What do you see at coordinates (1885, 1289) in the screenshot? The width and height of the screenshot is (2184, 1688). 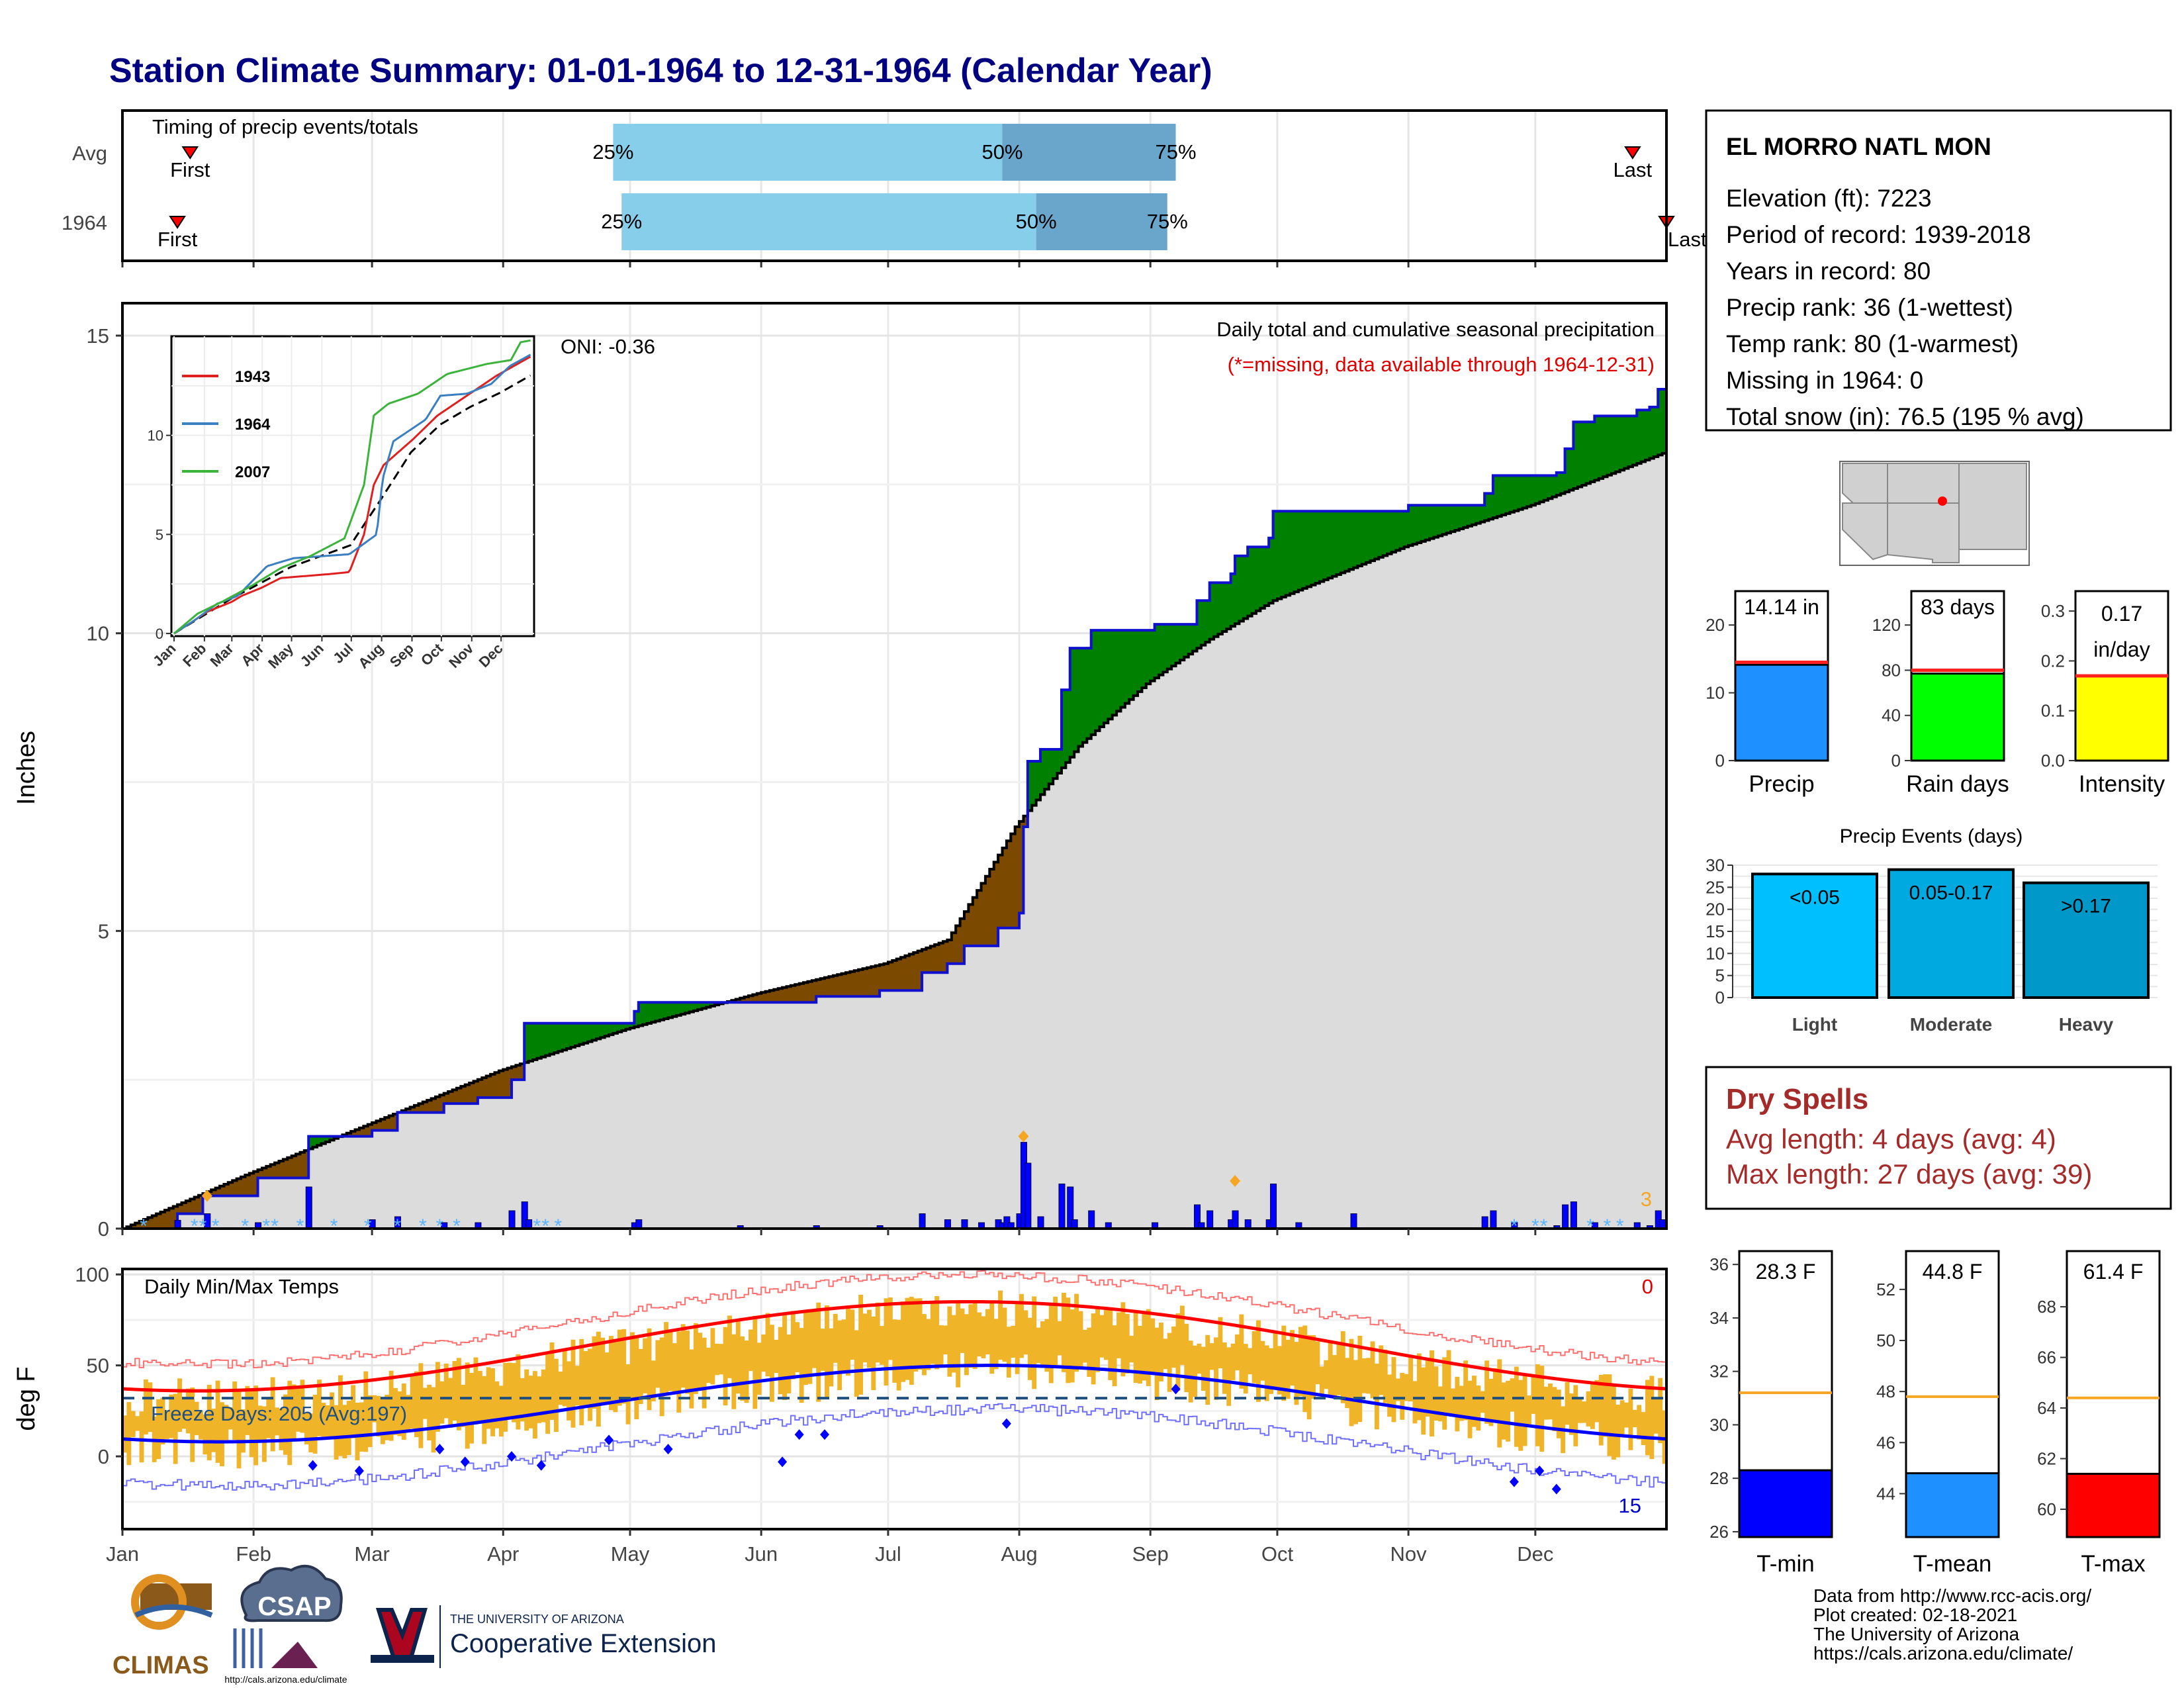 I see `temp-bar-ytick-label: 52` at bounding box center [1885, 1289].